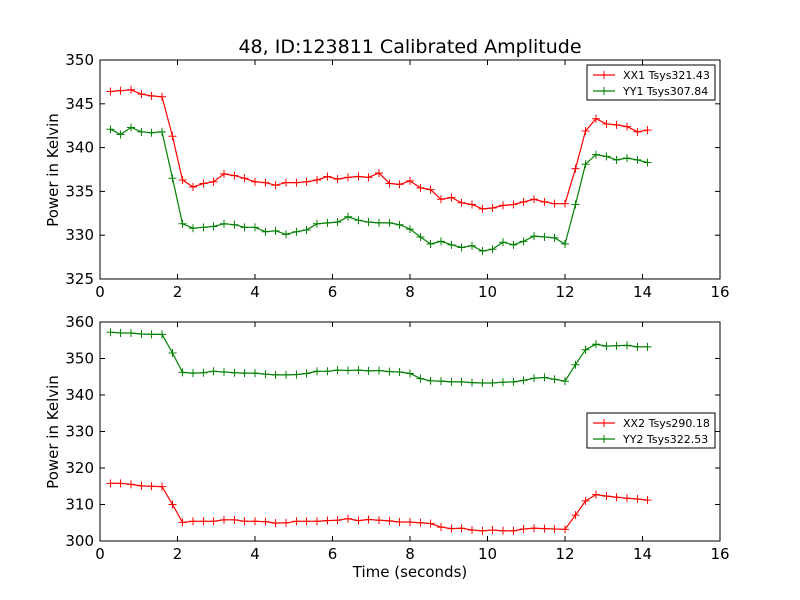  Describe the element at coordinates (651, 430) in the screenshot. I see `legend-box` at that location.